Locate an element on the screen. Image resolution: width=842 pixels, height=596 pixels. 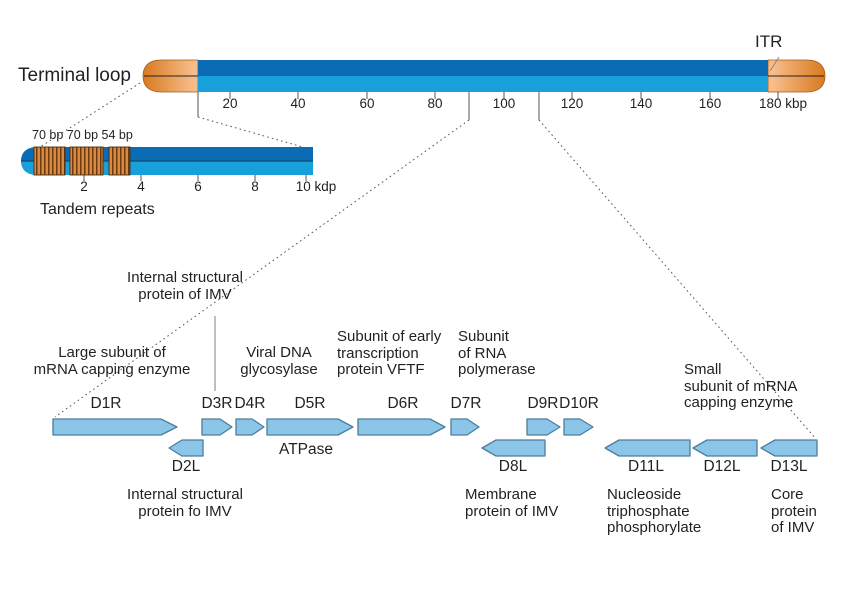
gene-arrow-d1r is located at coordinates (115, 427).